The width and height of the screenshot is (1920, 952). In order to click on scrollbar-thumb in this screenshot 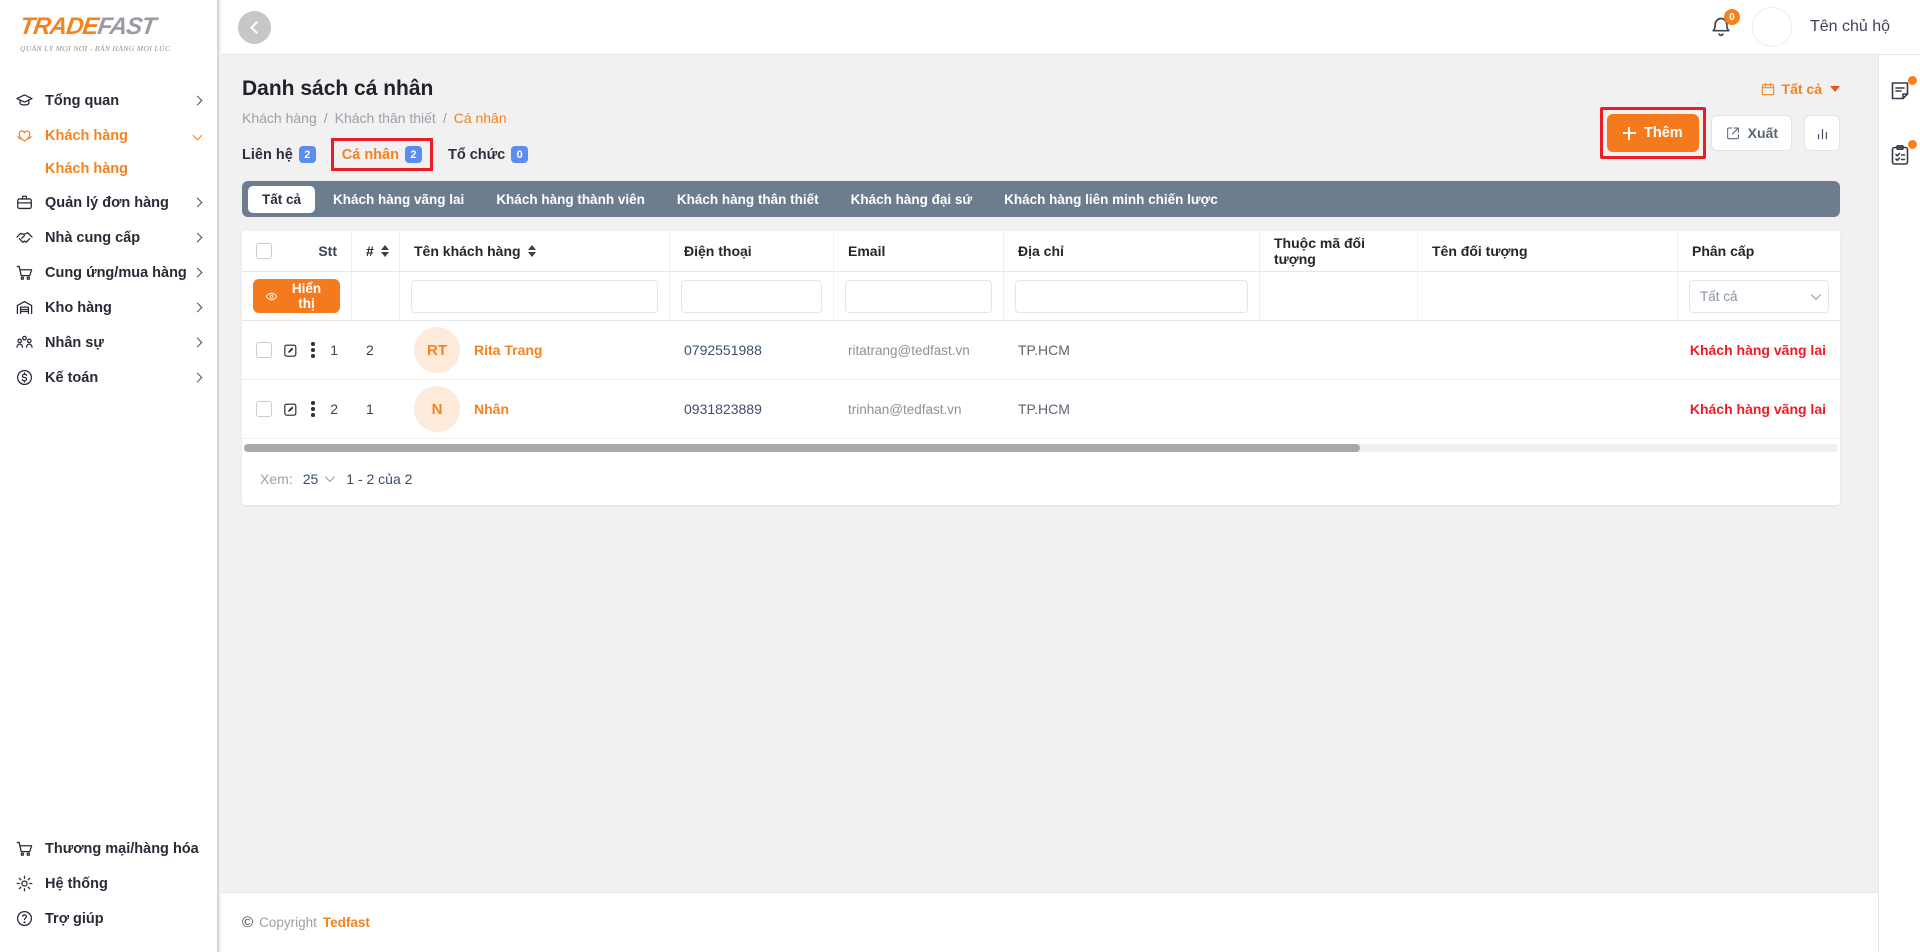, I will do `click(802, 448)`.